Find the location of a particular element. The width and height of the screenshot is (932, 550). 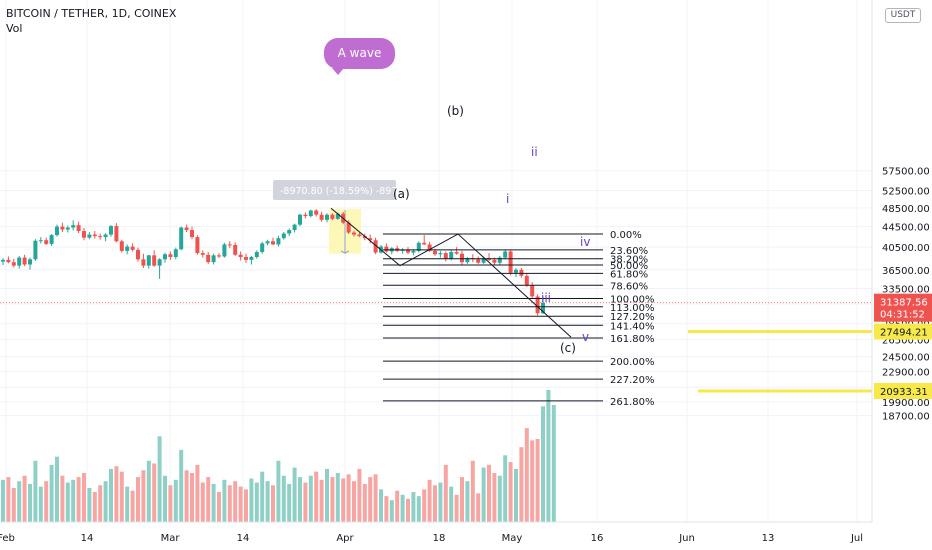

currency-badge: USDT is located at coordinates (903, 15).